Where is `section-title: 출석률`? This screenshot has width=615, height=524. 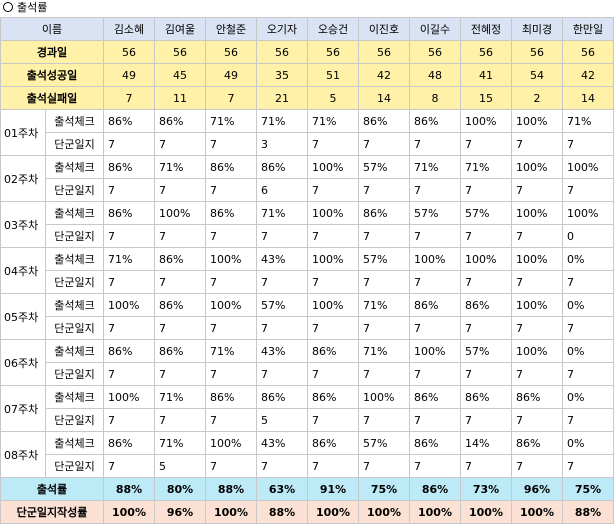 section-title: 출석률 is located at coordinates (307, 8).